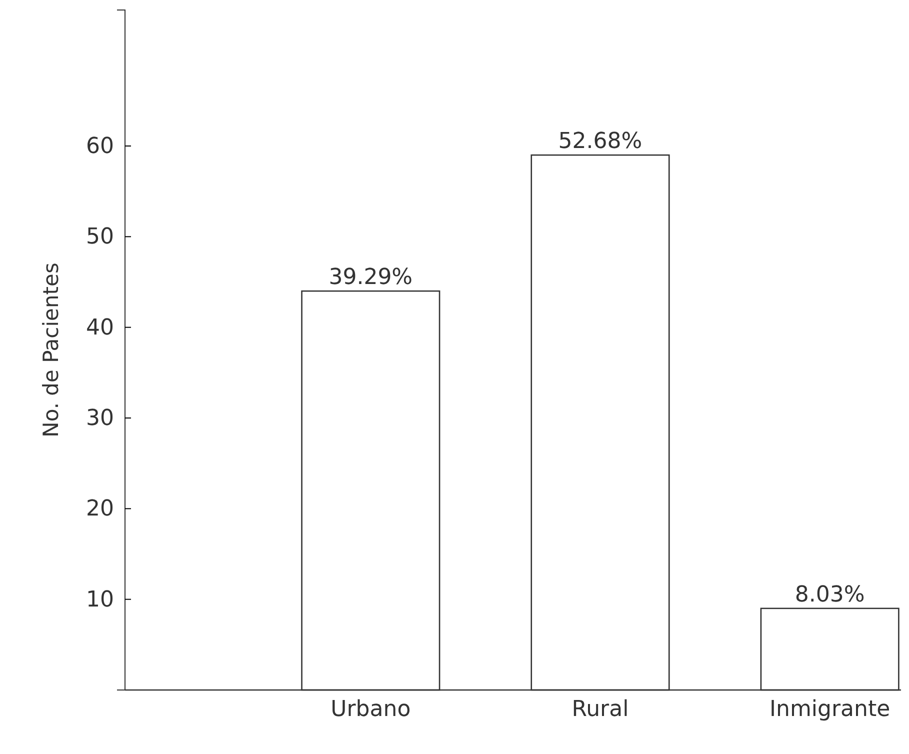 This screenshot has height=754, width=909. I want to click on x-tick-label: Urbano, so click(370, 709).